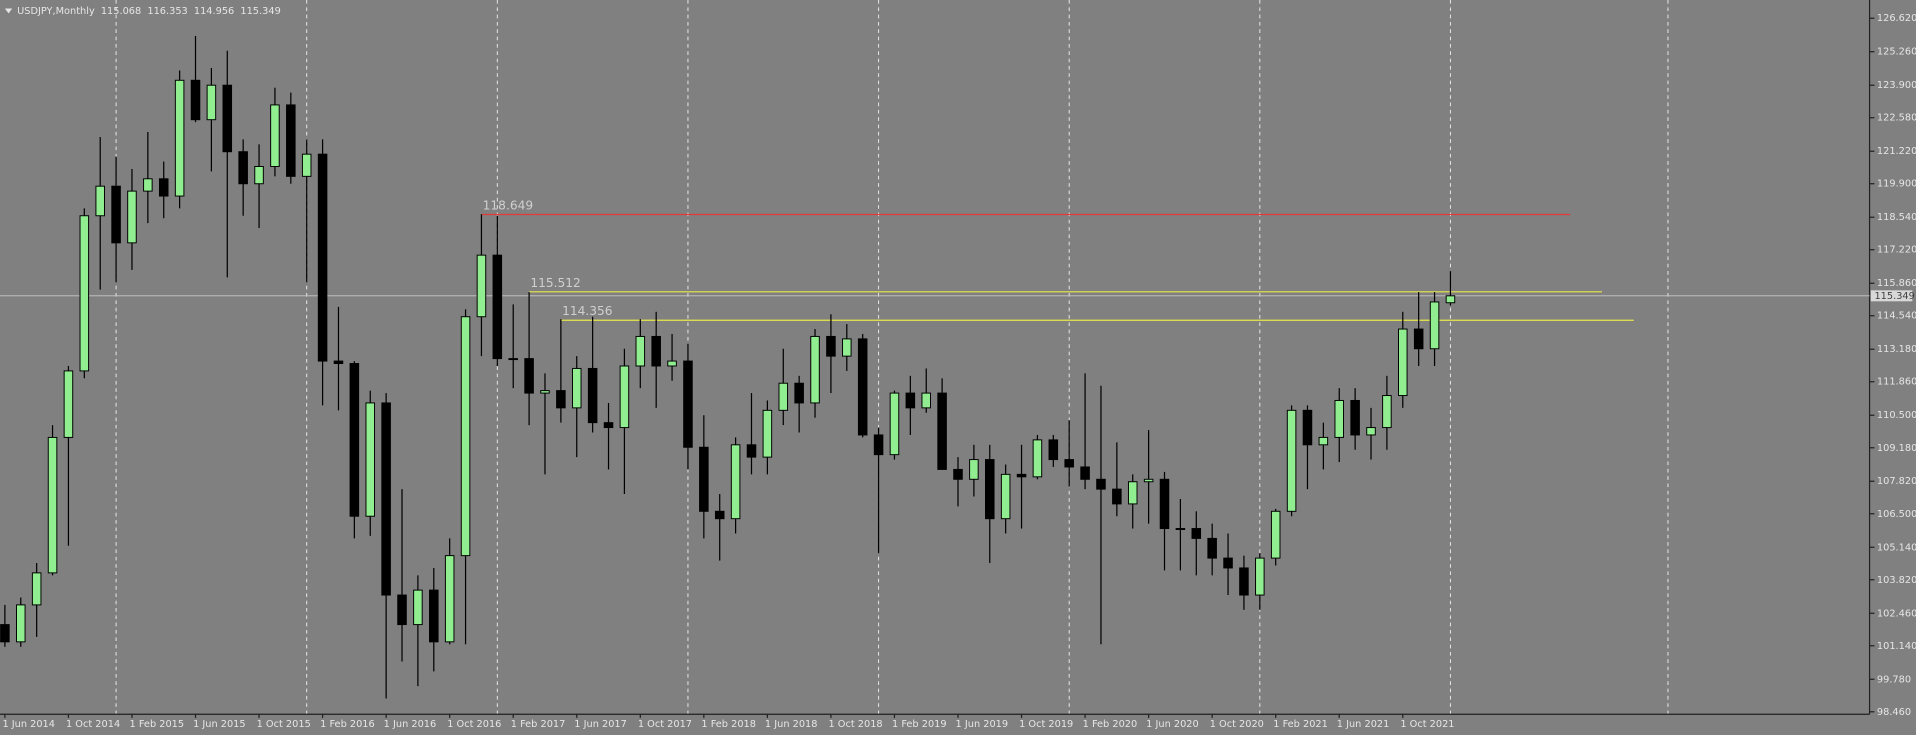  I want to click on y-tick-label: 119.900, so click(1896, 184).